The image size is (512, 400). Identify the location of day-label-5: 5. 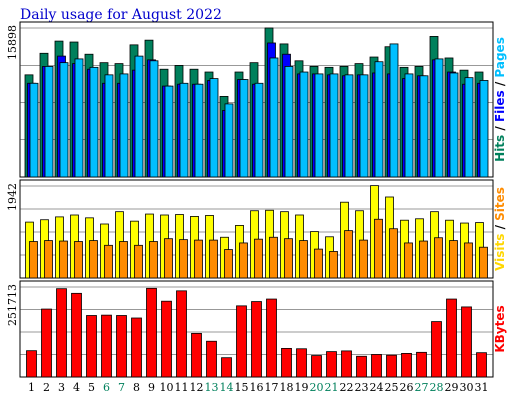
(91, 387).